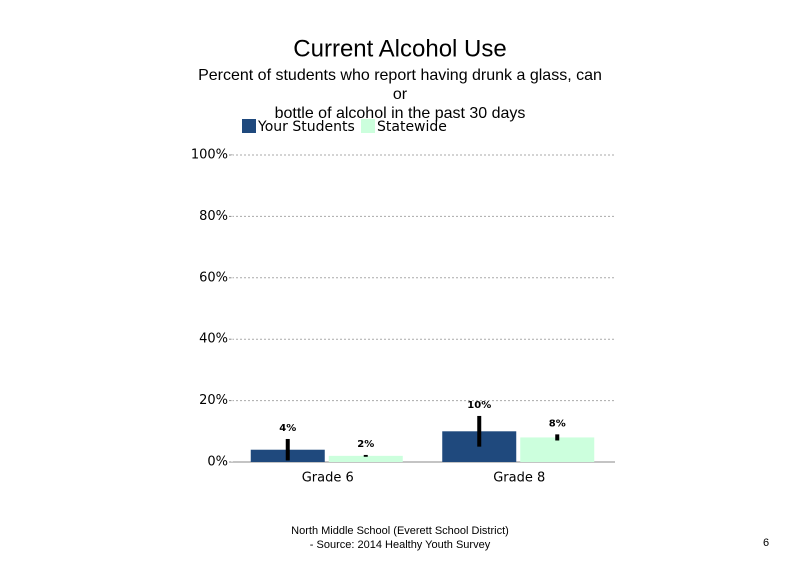 This screenshot has height=568, width=800. I want to click on x-tick-label: Grade 8, so click(519, 478).